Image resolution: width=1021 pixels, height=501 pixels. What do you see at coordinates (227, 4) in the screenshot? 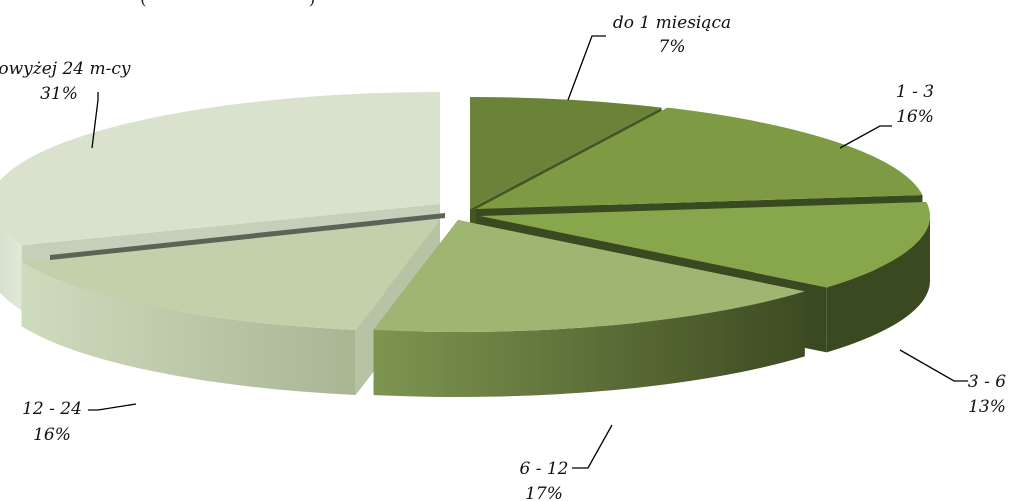
I see `clipped-title-fragment: ( )` at bounding box center [227, 4].